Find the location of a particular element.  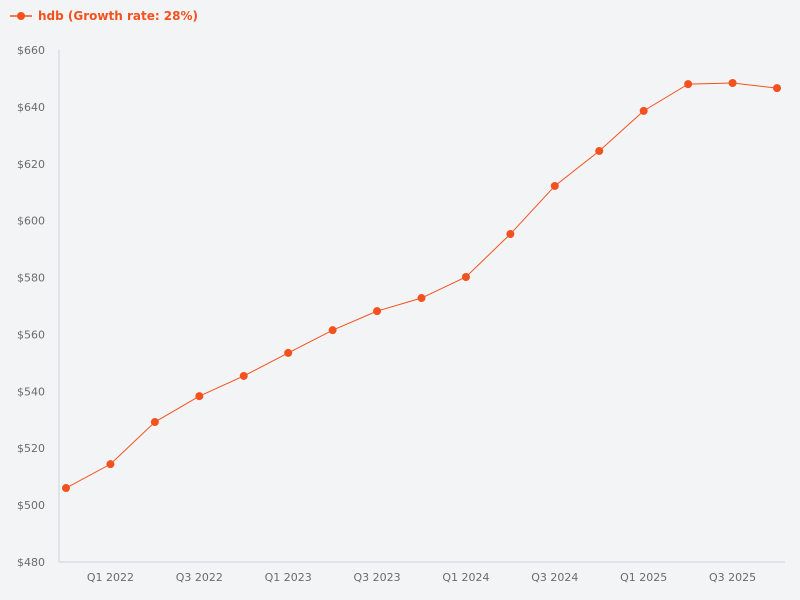

legend: hdb (Growth rate: 28%) is located at coordinates (104, 16).